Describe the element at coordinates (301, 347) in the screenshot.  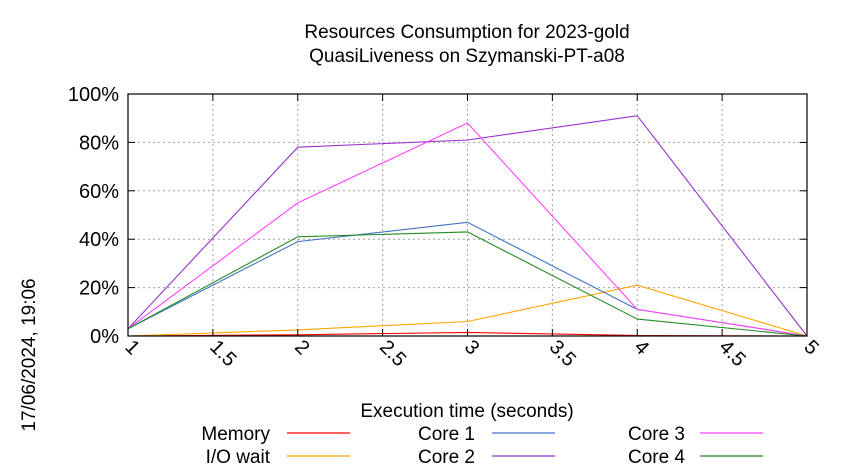
I see `x-tick-label: 2` at that location.